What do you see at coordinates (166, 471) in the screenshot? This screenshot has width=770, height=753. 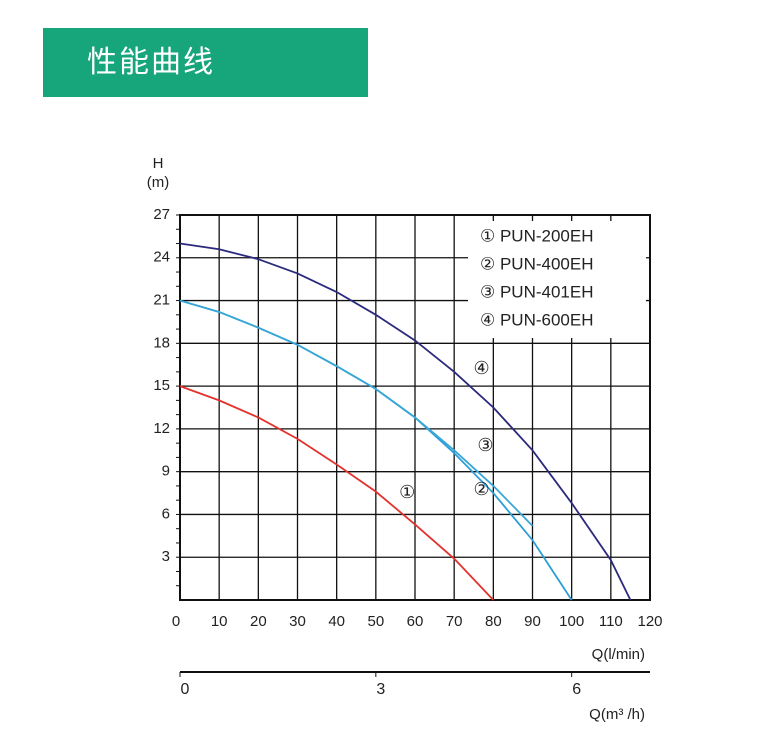 I see `y-tick-label: 9` at bounding box center [166, 471].